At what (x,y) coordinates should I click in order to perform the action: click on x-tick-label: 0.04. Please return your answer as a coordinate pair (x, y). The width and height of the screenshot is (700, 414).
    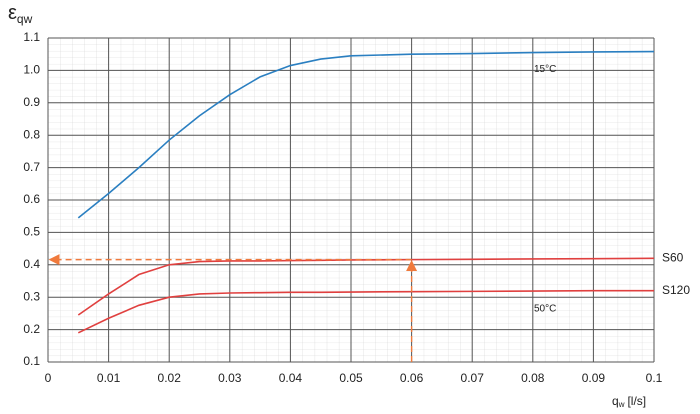
    Looking at the image, I should click on (291, 378).